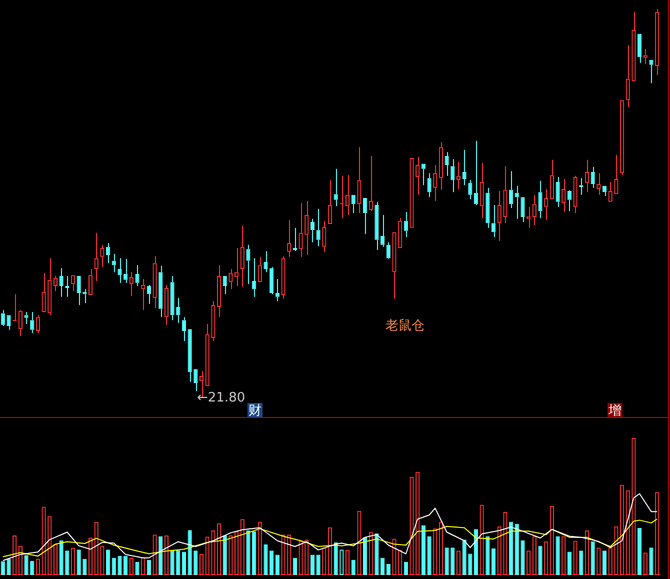 This screenshot has height=579, width=670. I want to click on annotation: ←21.80, so click(221, 398).